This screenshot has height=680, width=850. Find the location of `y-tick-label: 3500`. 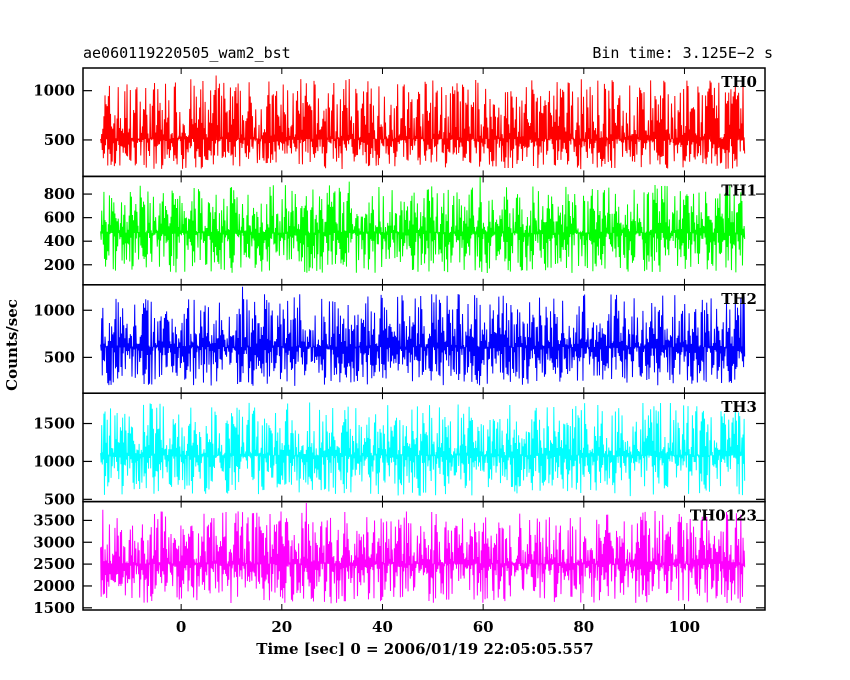

y-tick-label: 3500 is located at coordinates (54, 520).